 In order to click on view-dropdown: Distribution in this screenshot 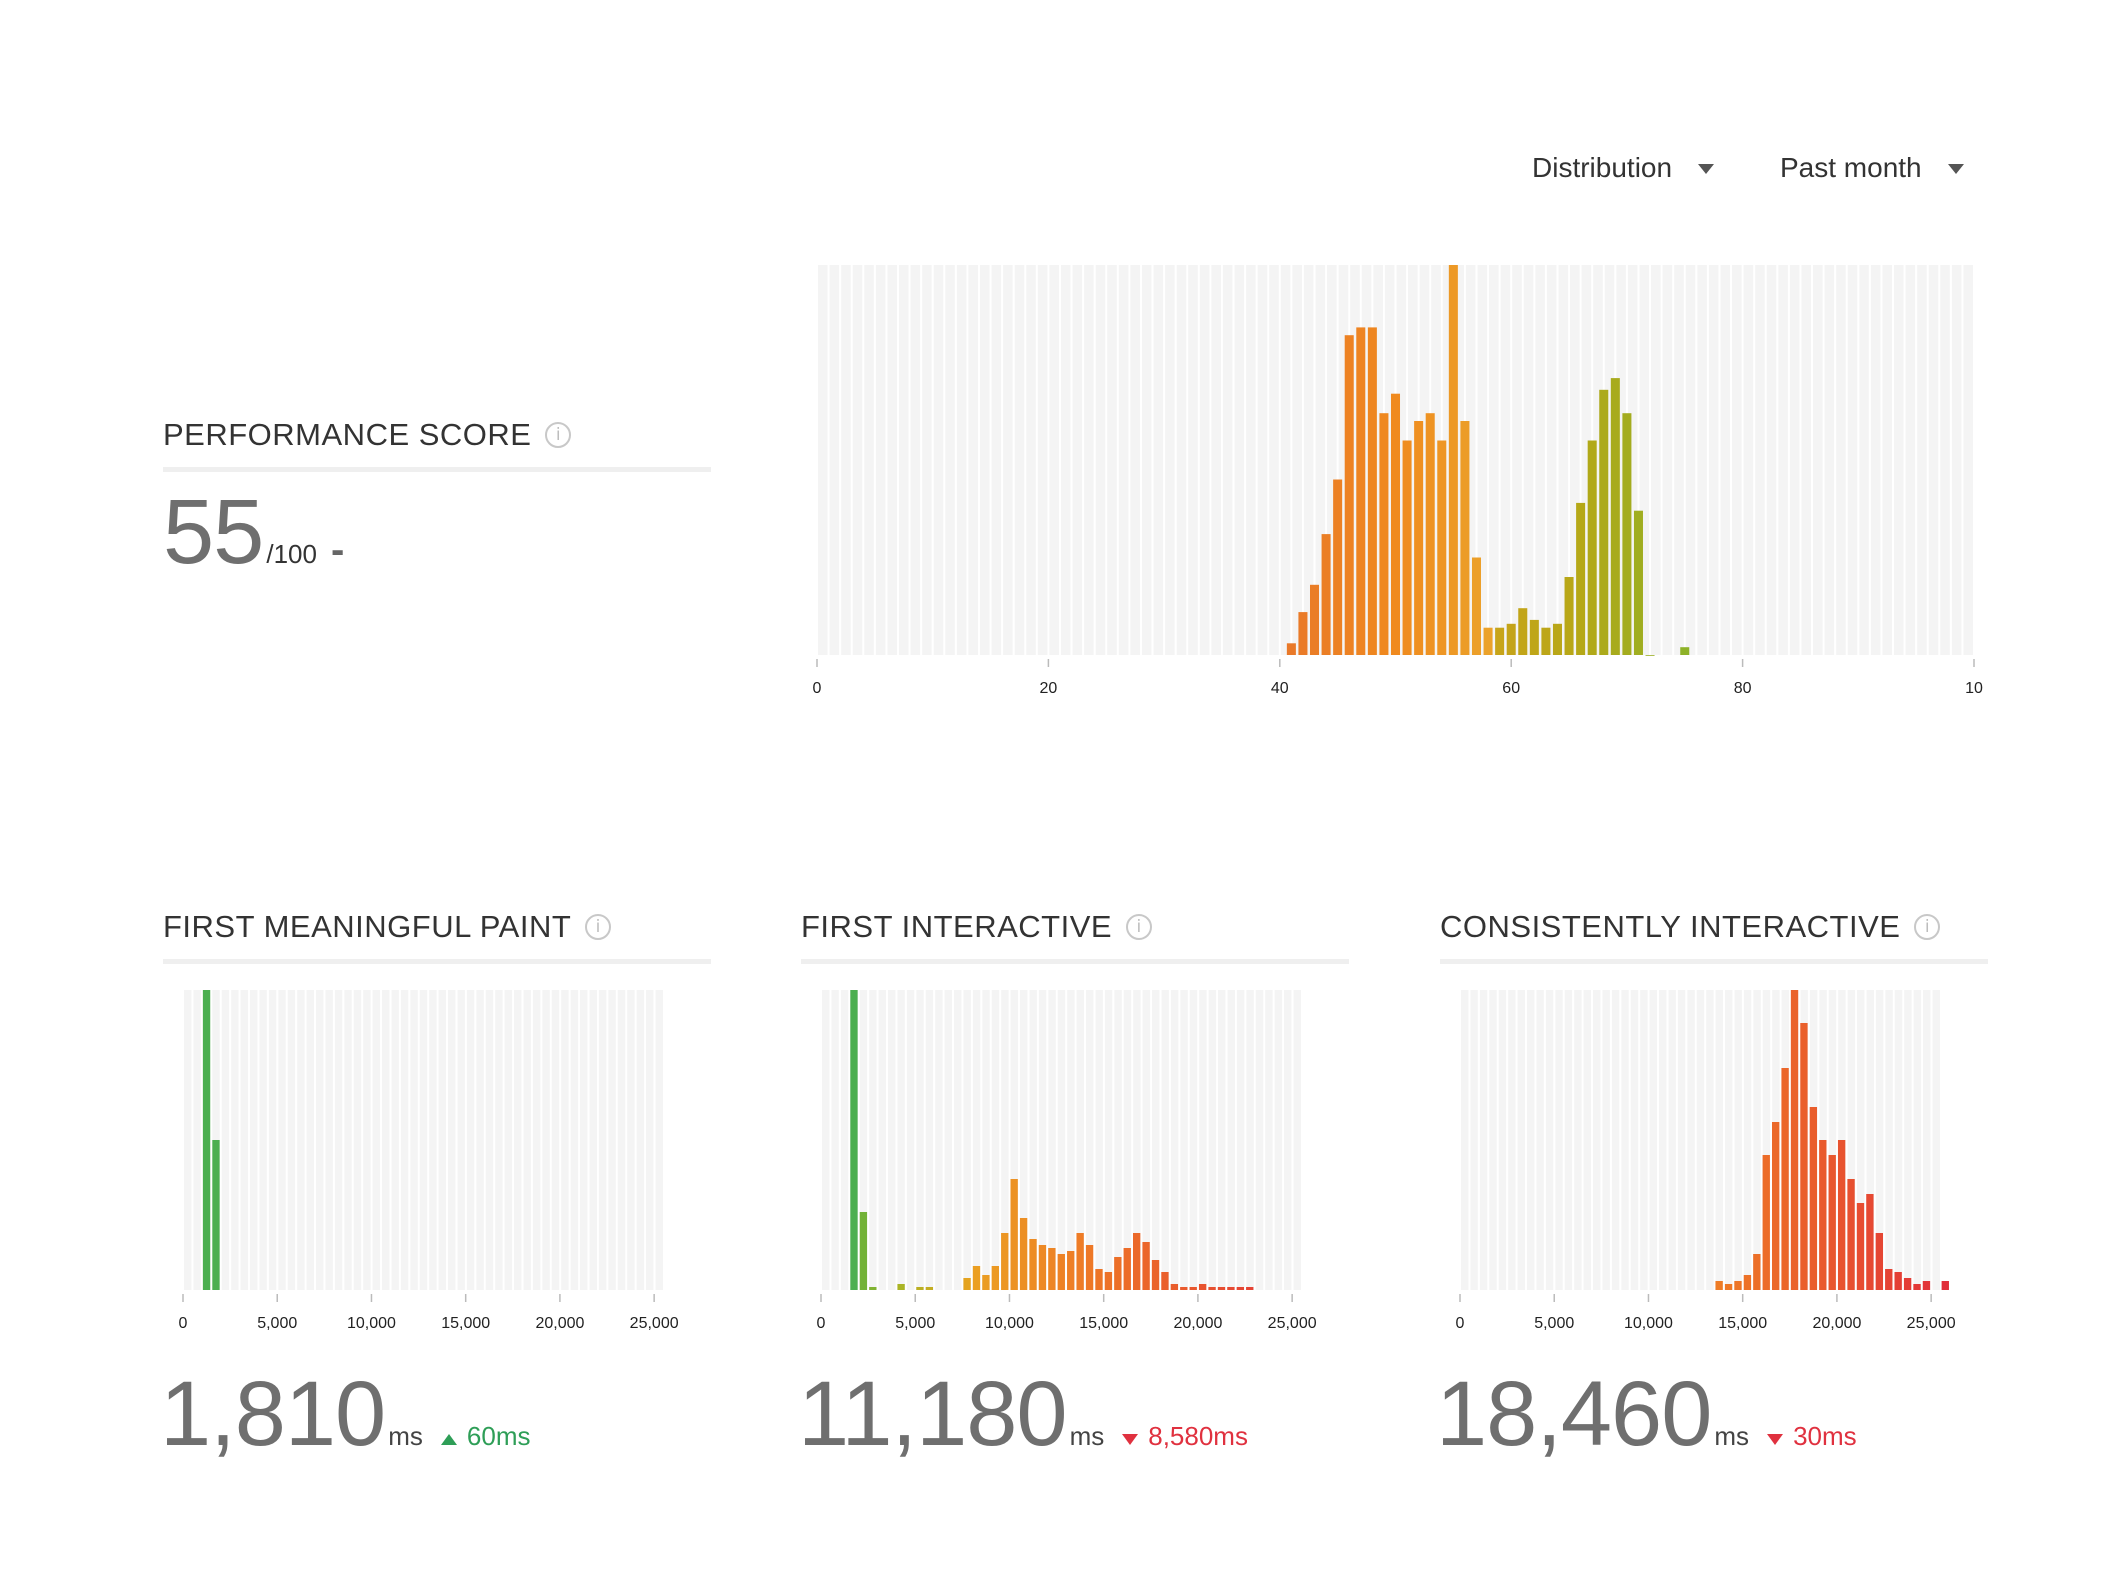, I will do `click(1623, 168)`.